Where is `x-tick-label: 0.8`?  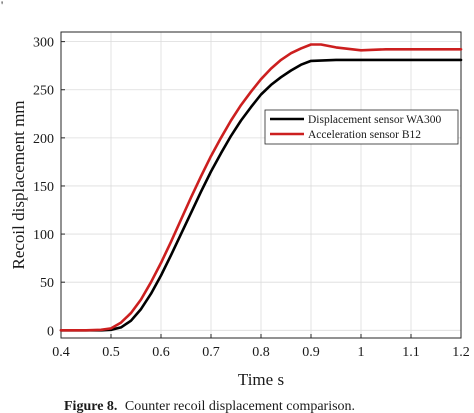
x-tick-label: 0.8 is located at coordinates (261, 352).